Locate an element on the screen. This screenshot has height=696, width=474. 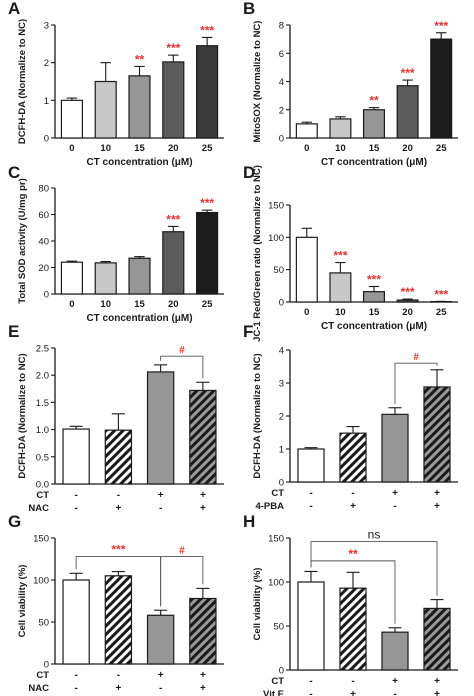
x-tick-label: 25 is located at coordinates (207, 148).